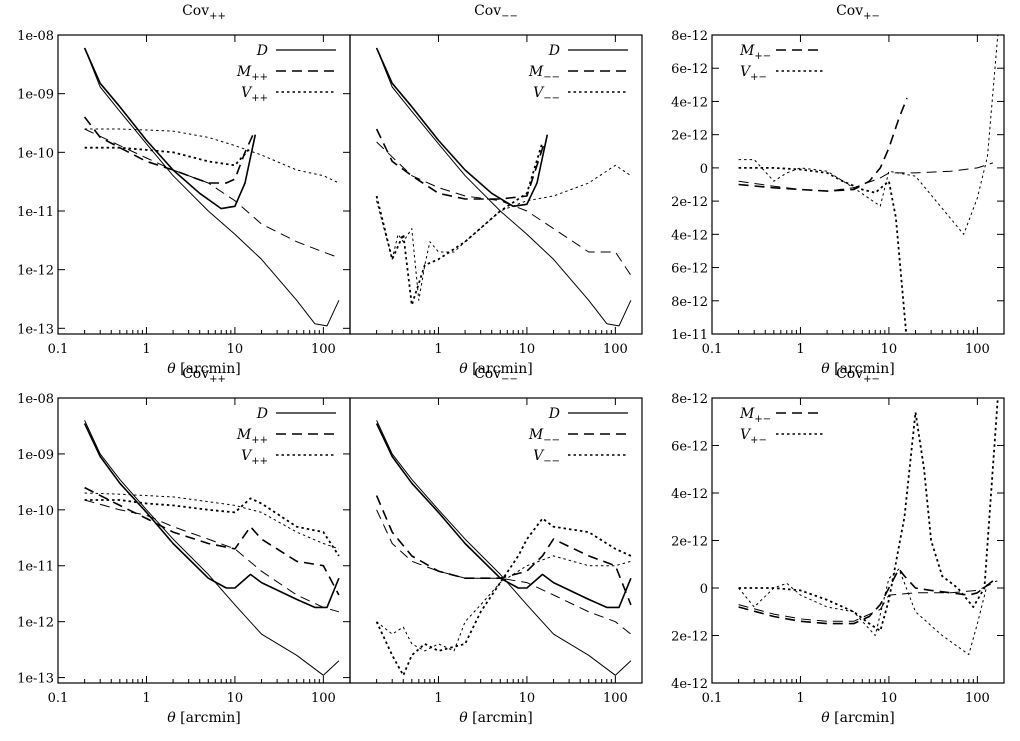 The width and height of the screenshot is (1020, 741). I want to click on legend-label: V−−, so click(546, 94).